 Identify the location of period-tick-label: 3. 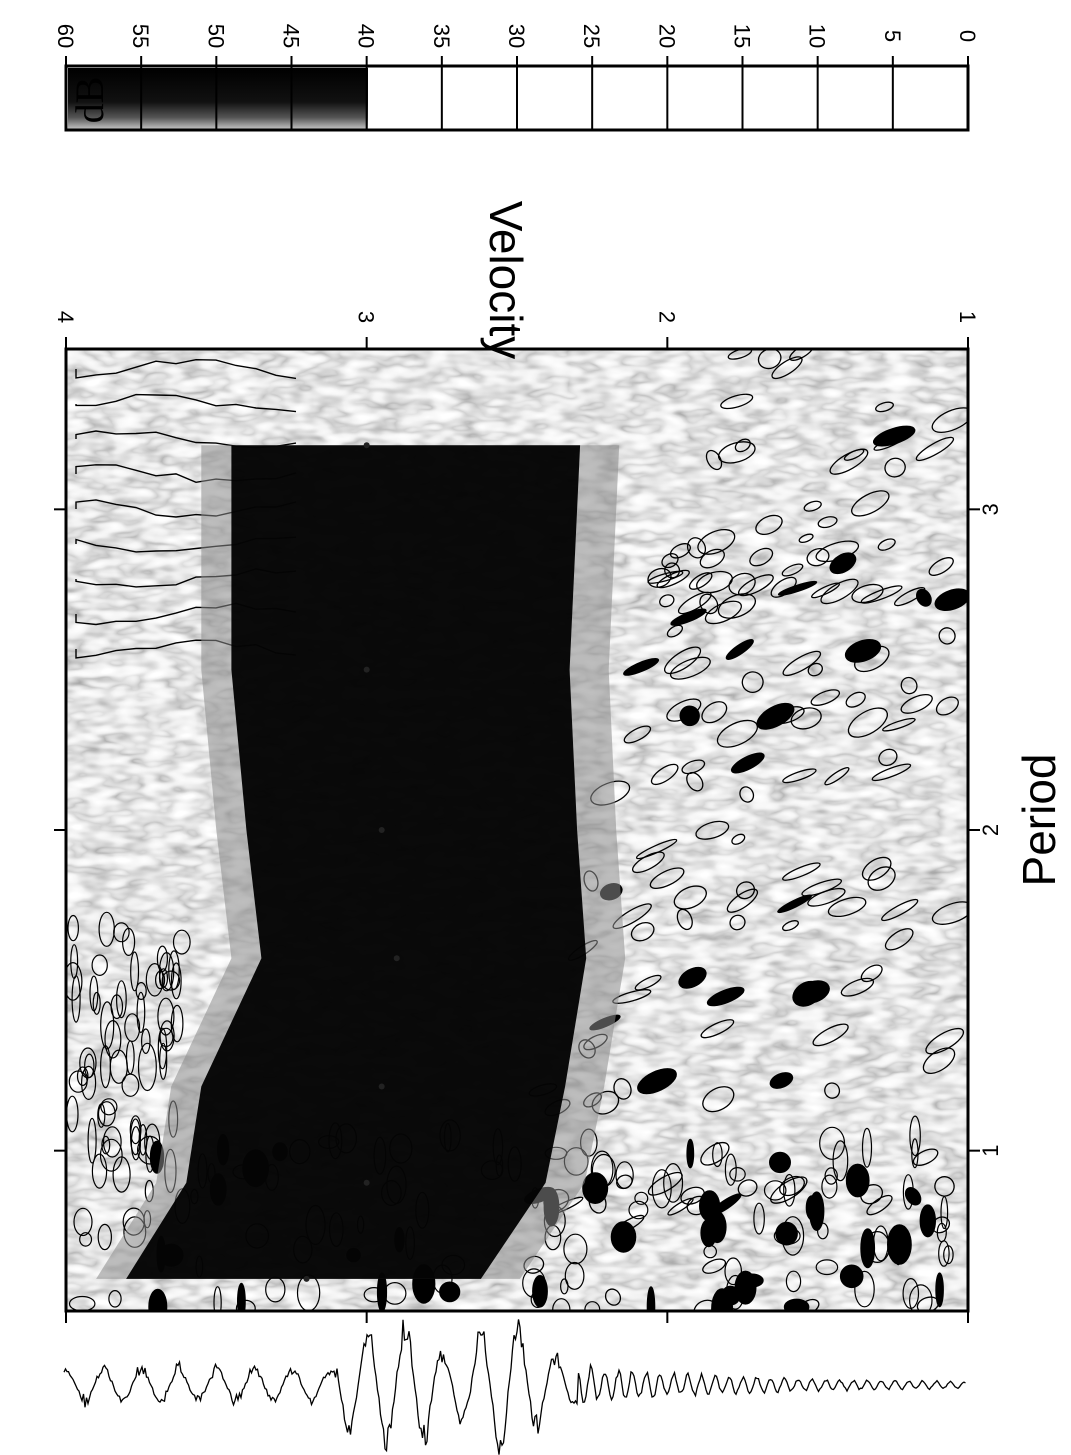
(990, 509).